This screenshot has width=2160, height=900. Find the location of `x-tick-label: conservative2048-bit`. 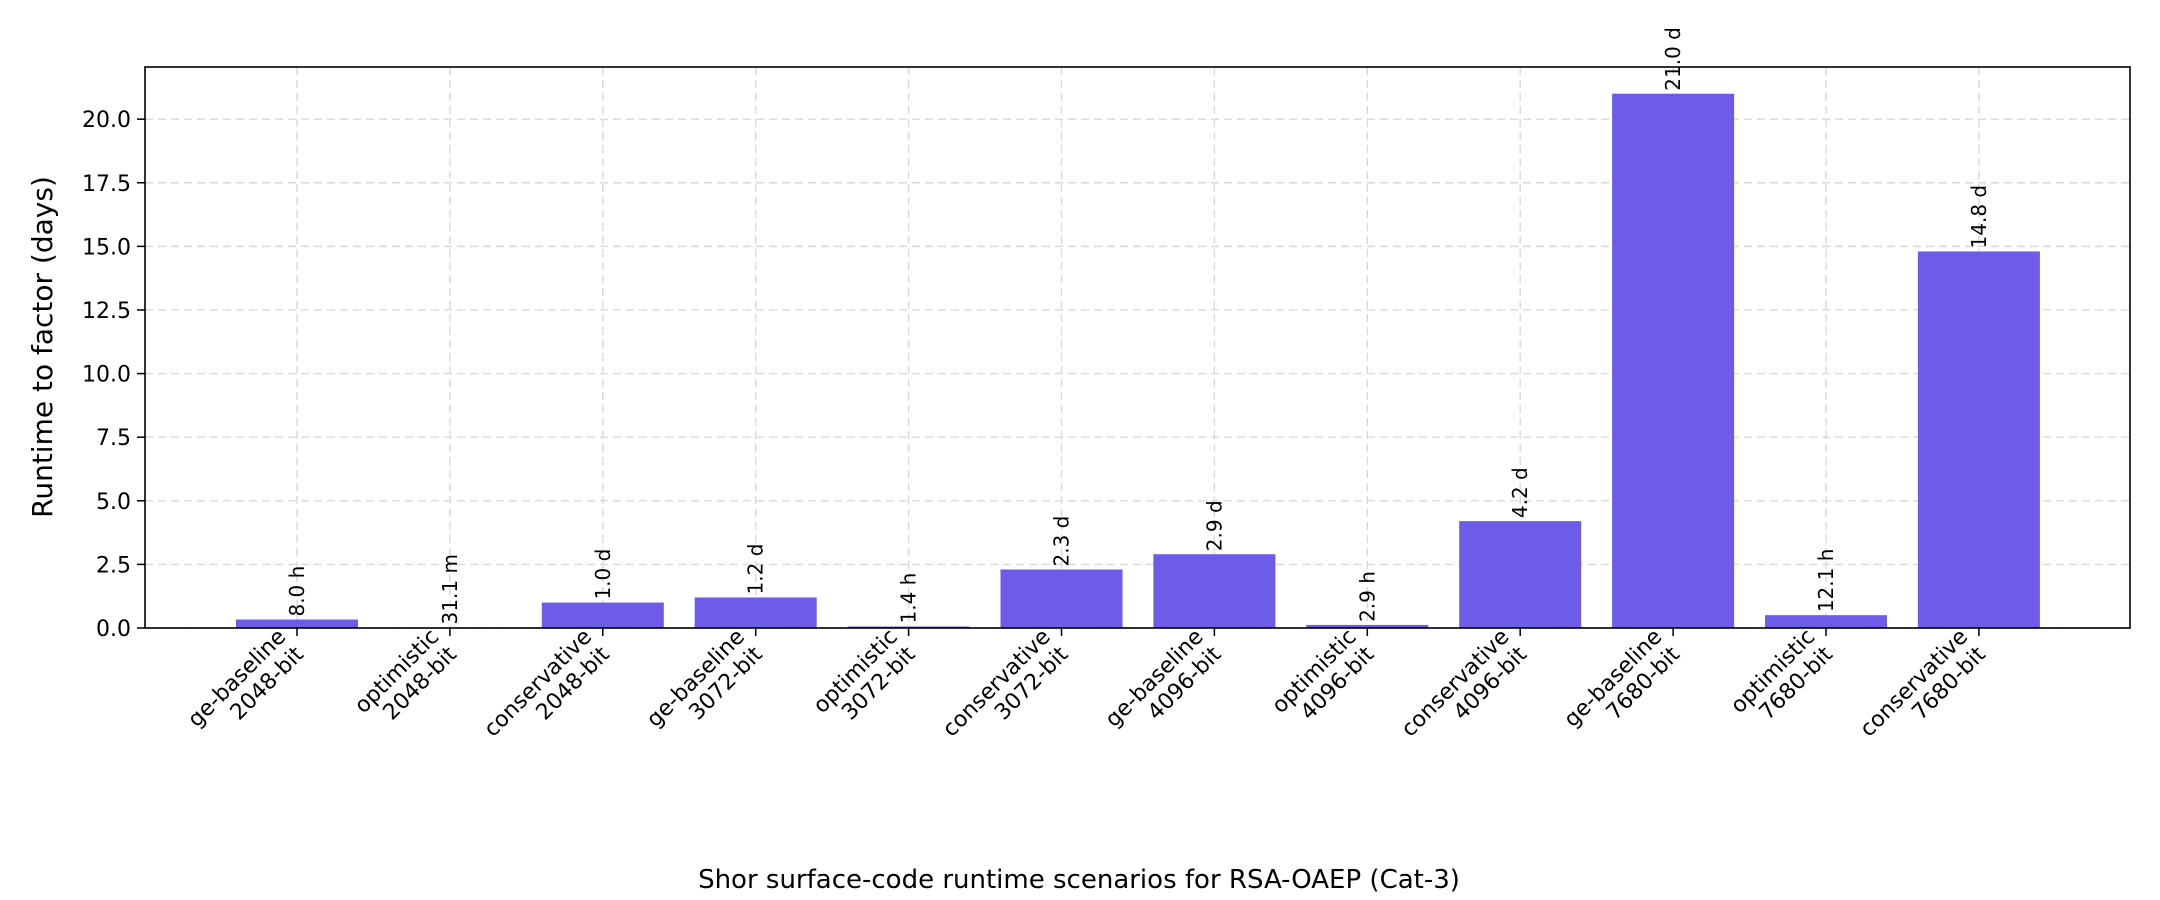

x-tick-label: conservative2048-bit is located at coordinates (547, 692).